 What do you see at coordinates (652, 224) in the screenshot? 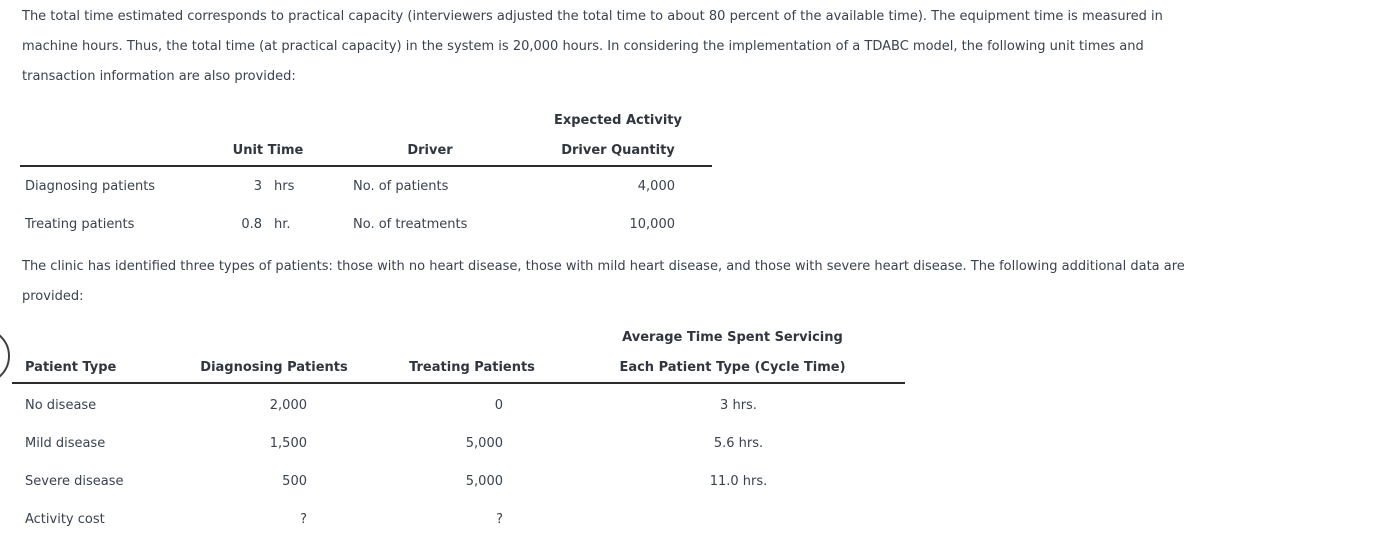
I see `driver-quantity-value: 10,000` at bounding box center [652, 224].